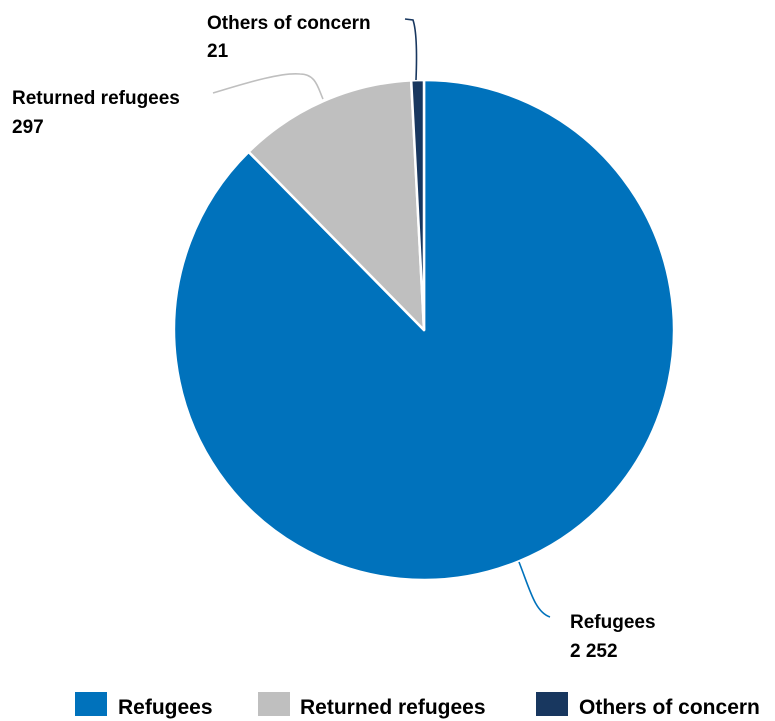 The height and width of the screenshot is (721, 775). What do you see at coordinates (268, 86) in the screenshot?
I see `callout-leader-returned-refugees` at bounding box center [268, 86].